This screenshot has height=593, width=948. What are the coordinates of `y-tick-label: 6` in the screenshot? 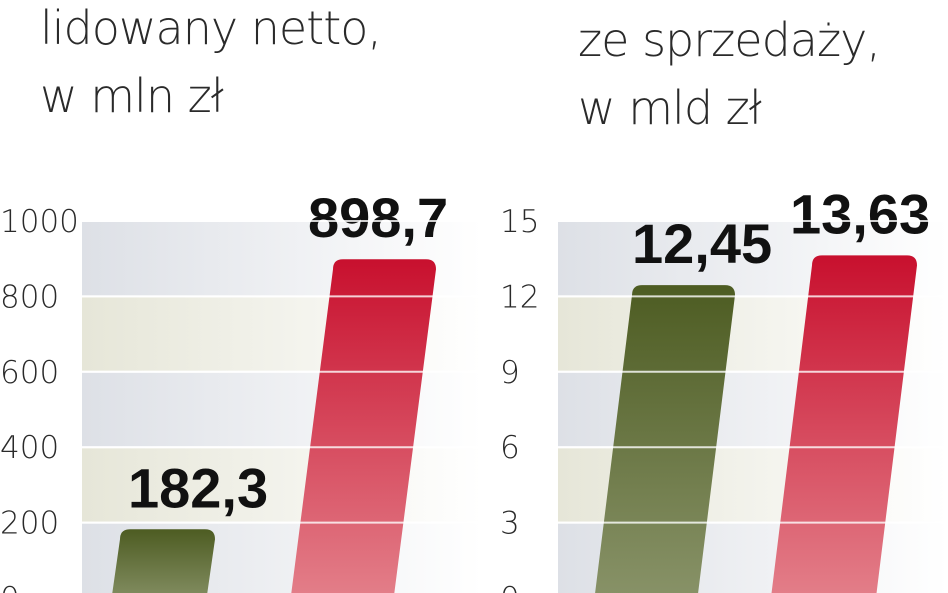 It's located at (510, 448).